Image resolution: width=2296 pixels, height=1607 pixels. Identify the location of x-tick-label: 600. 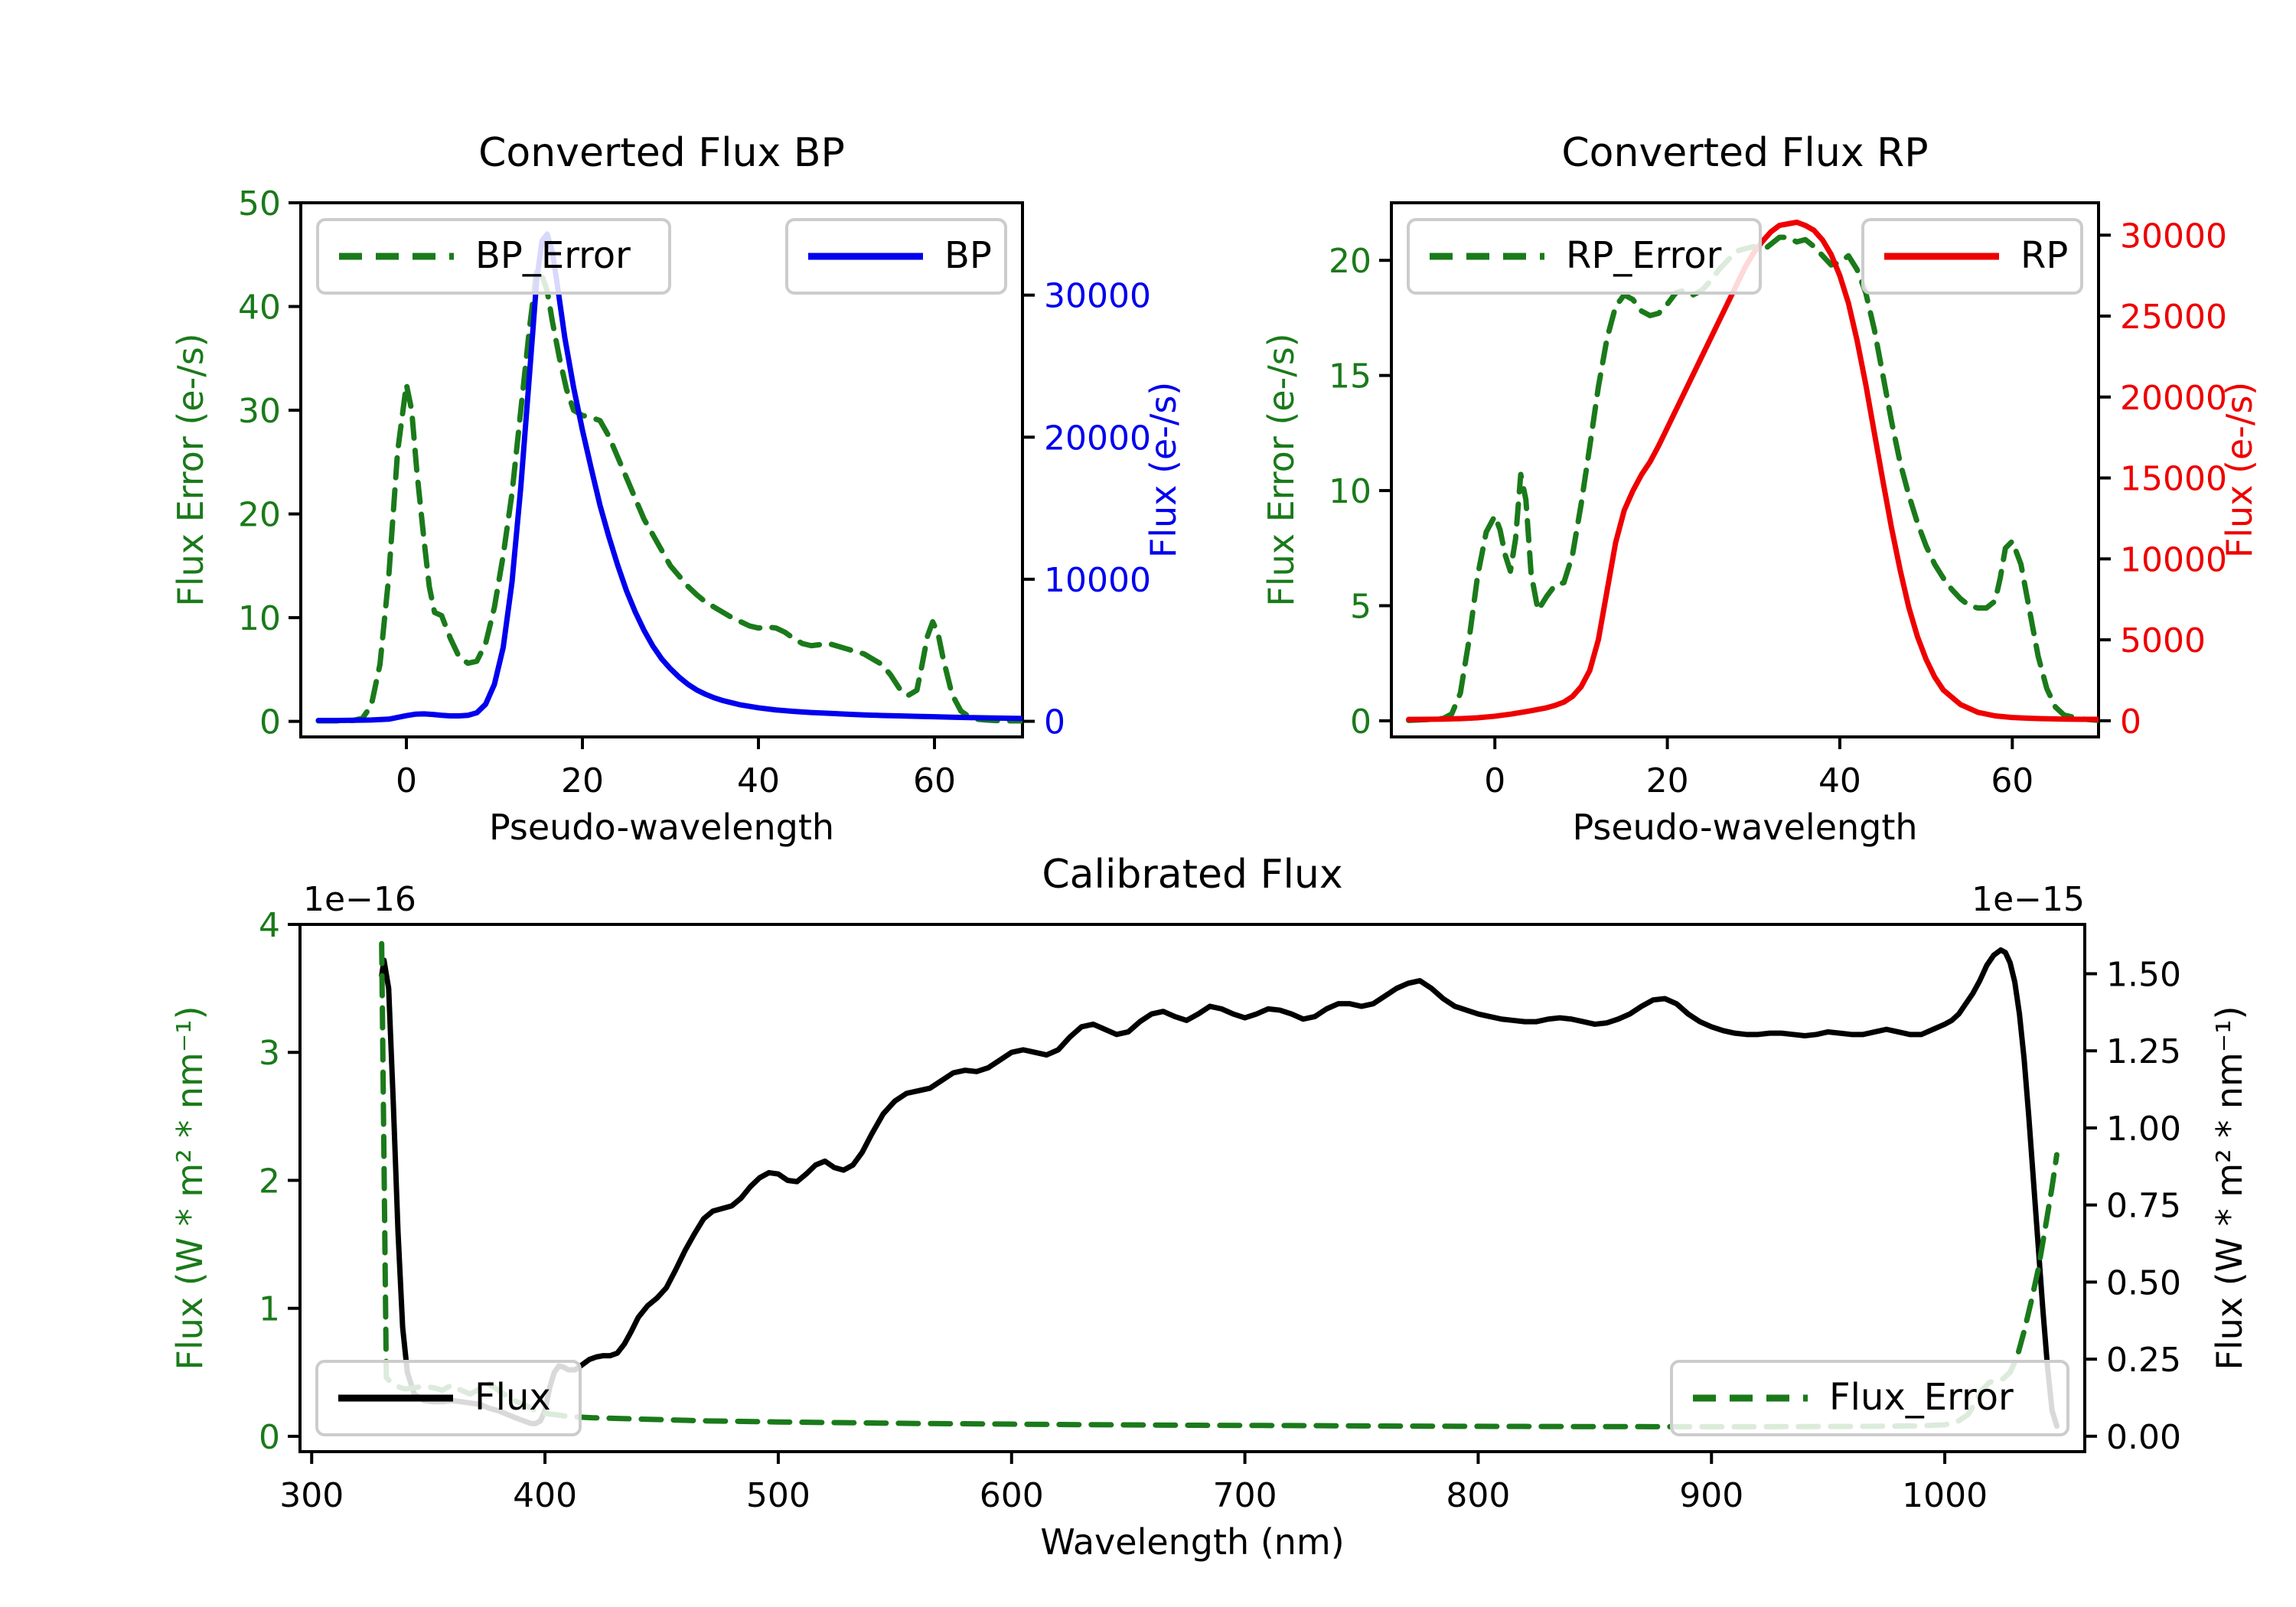
(1012, 1495).